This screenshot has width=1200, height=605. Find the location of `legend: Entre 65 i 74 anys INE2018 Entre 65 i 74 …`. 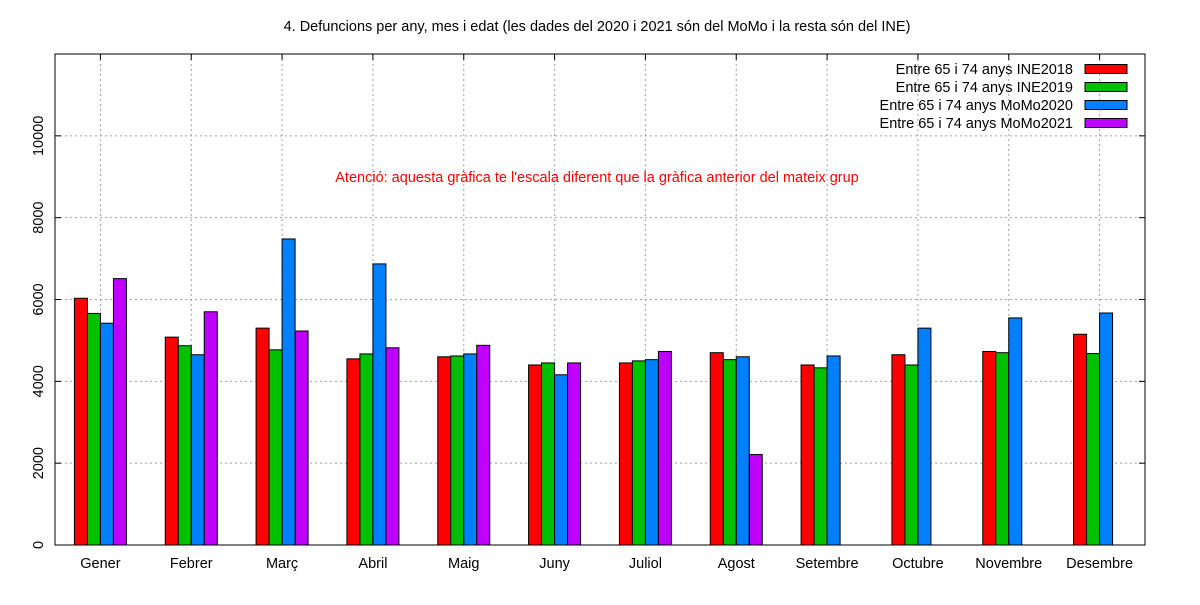

legend: Entre 65 i 74 anys INE2018 Entre 65 i 74 … is located at coordinates (1004, 97).